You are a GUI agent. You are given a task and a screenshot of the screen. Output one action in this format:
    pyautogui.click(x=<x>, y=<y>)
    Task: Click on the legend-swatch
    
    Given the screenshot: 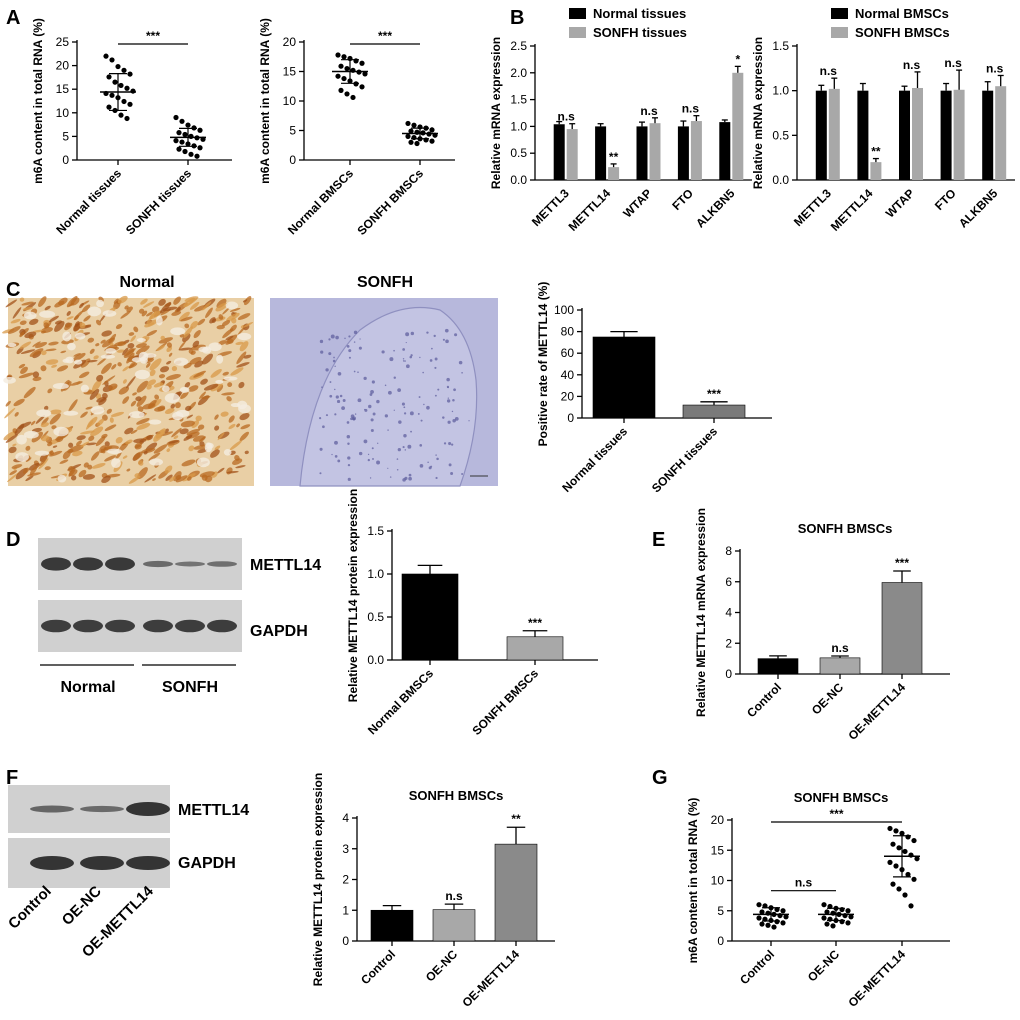 What is the action you would take?
    pyautogui.click(x=839, y=13)
    